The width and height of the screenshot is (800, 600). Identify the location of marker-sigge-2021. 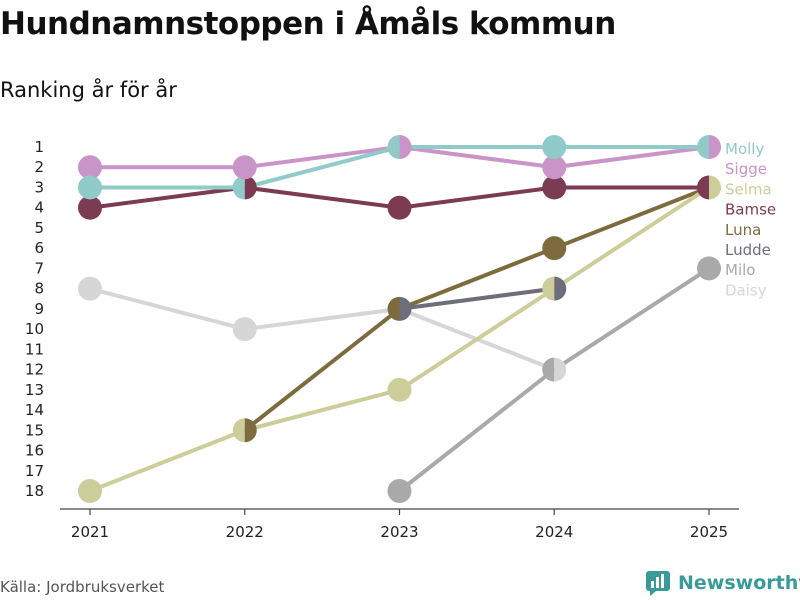
(90, 167).